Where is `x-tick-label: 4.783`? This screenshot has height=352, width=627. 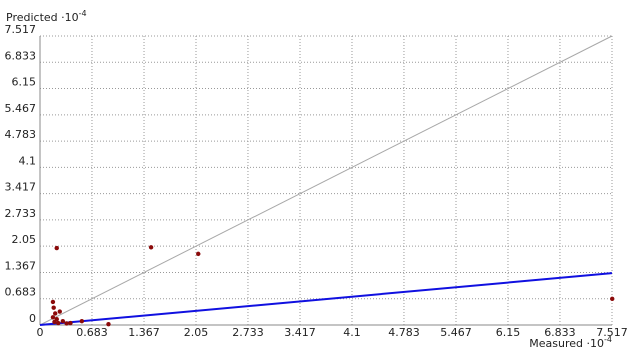 x-tick-label: 4.783 is located at coordinates (404, 332).